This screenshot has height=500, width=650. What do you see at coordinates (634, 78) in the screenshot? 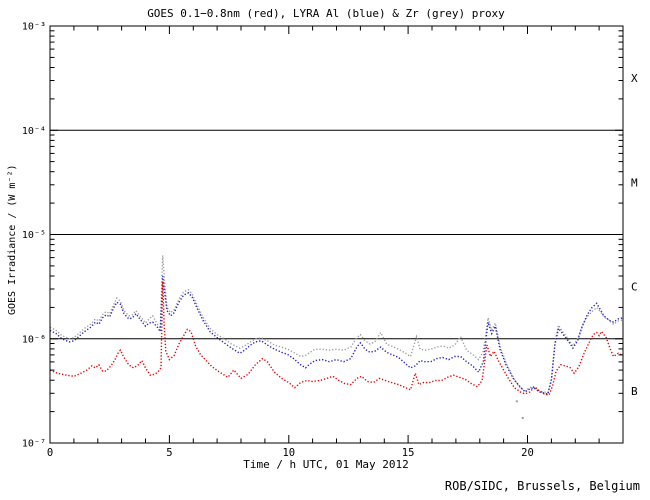
I see `flare-class-label-x: X` at bounding box center [634, 78].